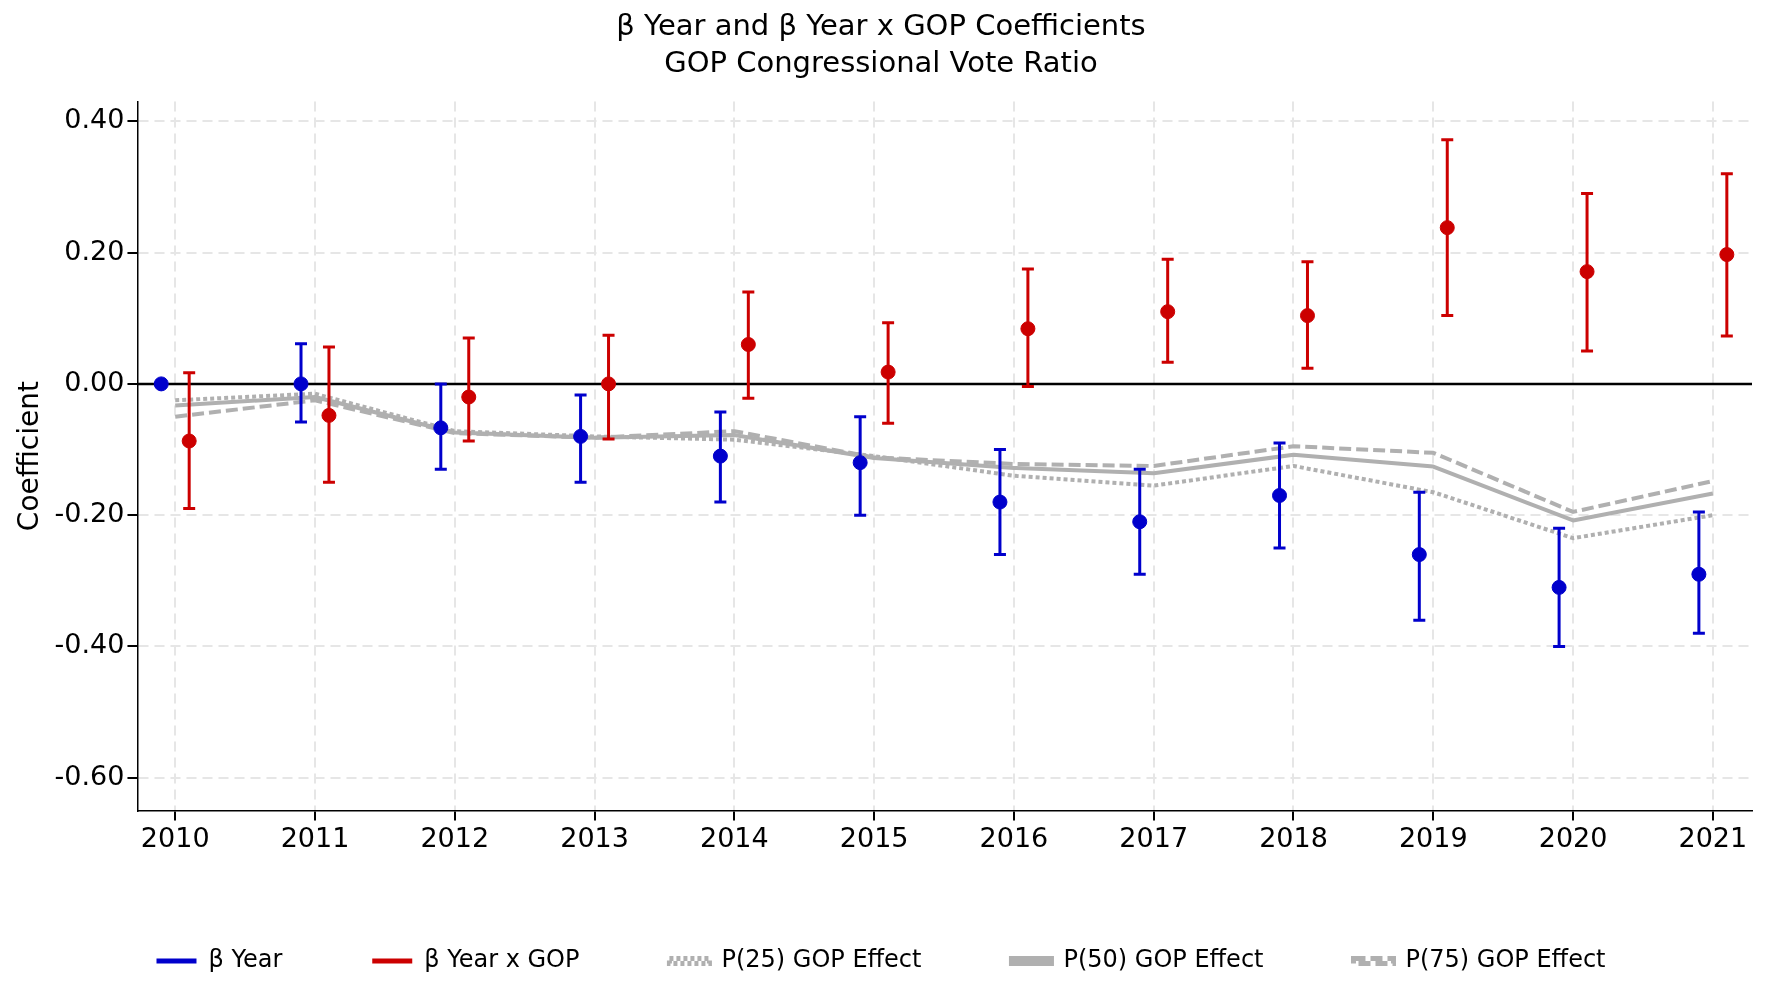 The image size is (1782, 993). I want to click on y-tick-label: 0.20, so click(94, 250).